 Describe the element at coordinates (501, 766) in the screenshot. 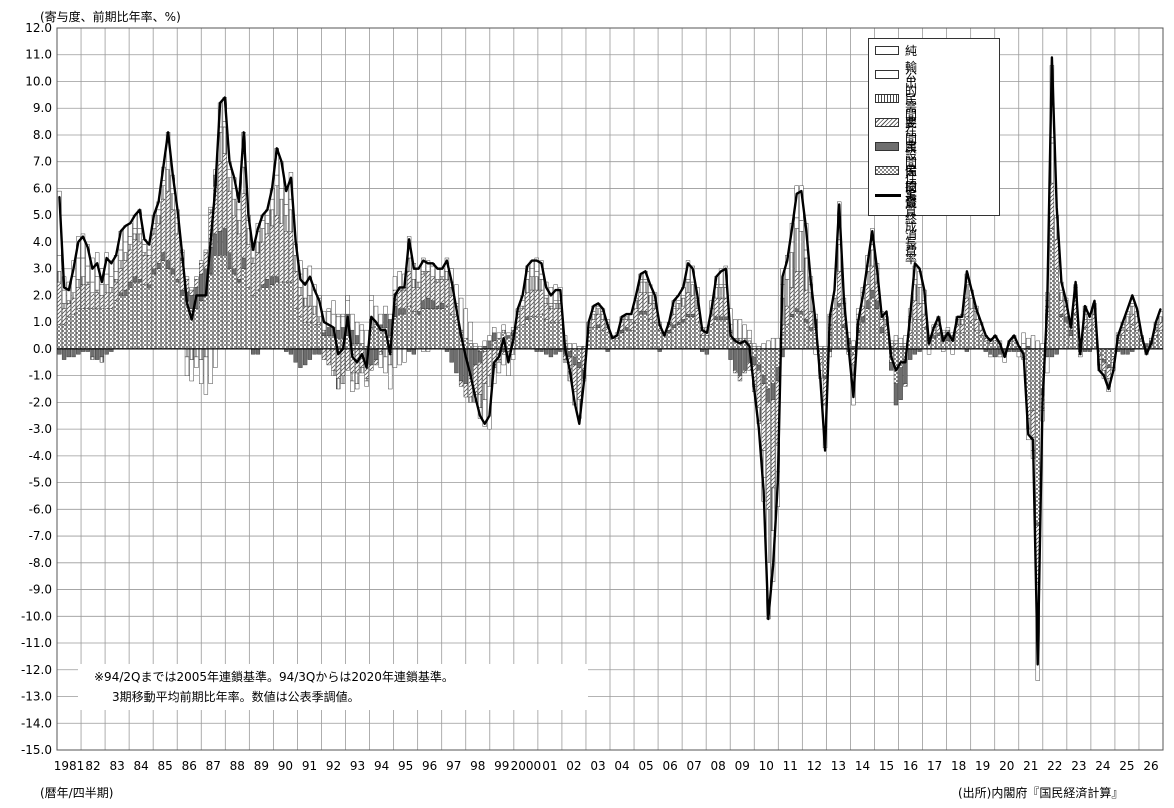

I see `x-tick-label: 99` at that location.